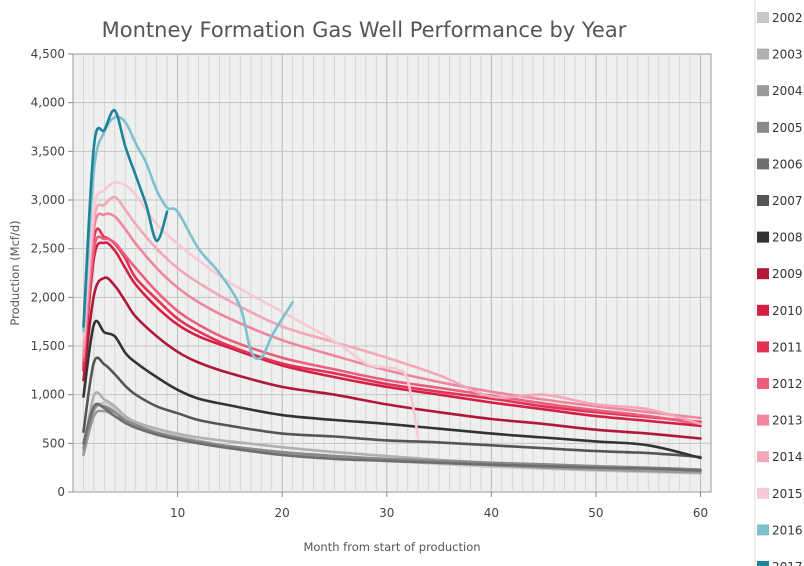 The width and height of the screenshot is (804, 566). I want to click on series-line-2005, so click(392, 437).